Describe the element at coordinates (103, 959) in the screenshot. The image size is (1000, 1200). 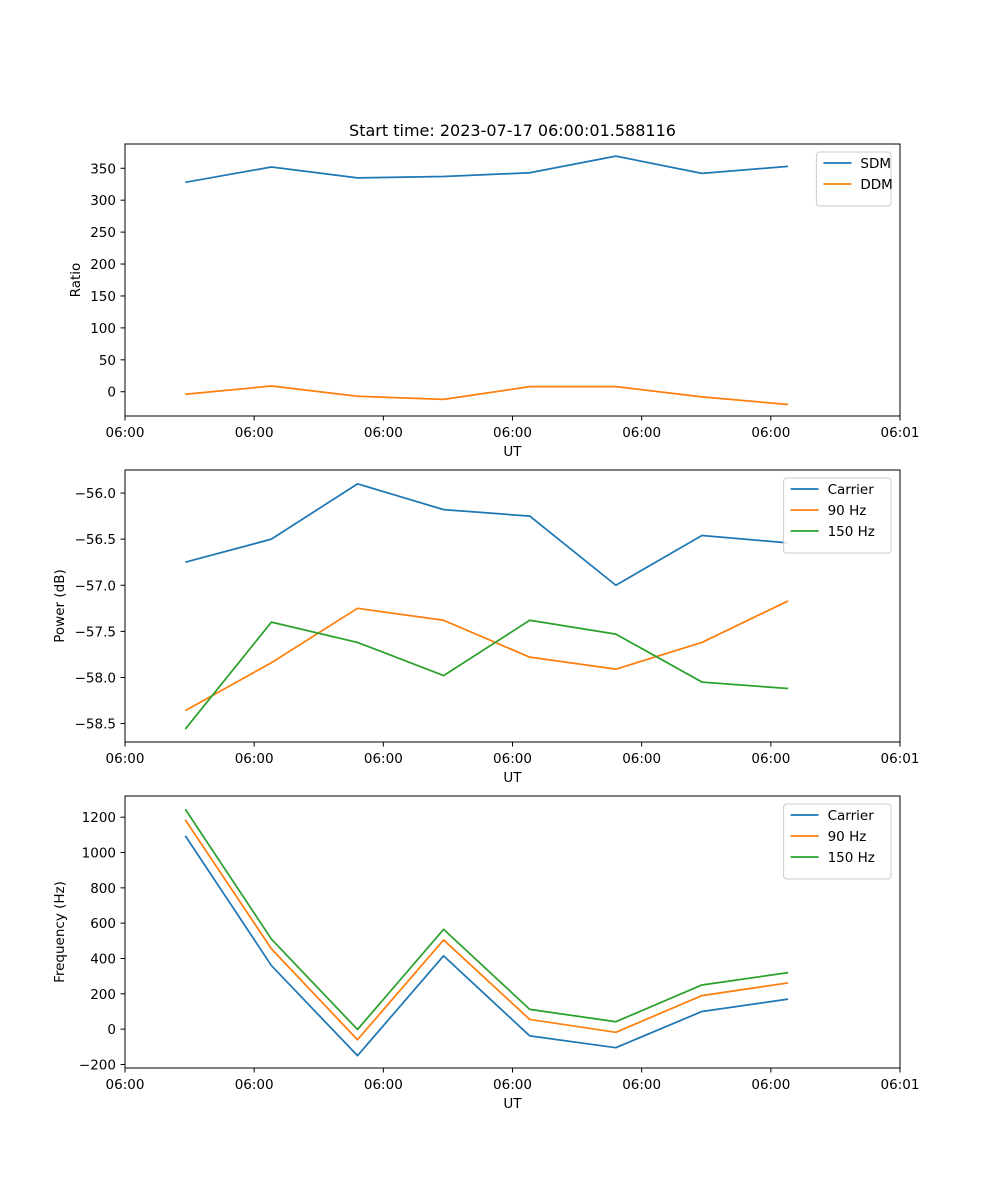
I see `y-tick-label: 400` at that location.